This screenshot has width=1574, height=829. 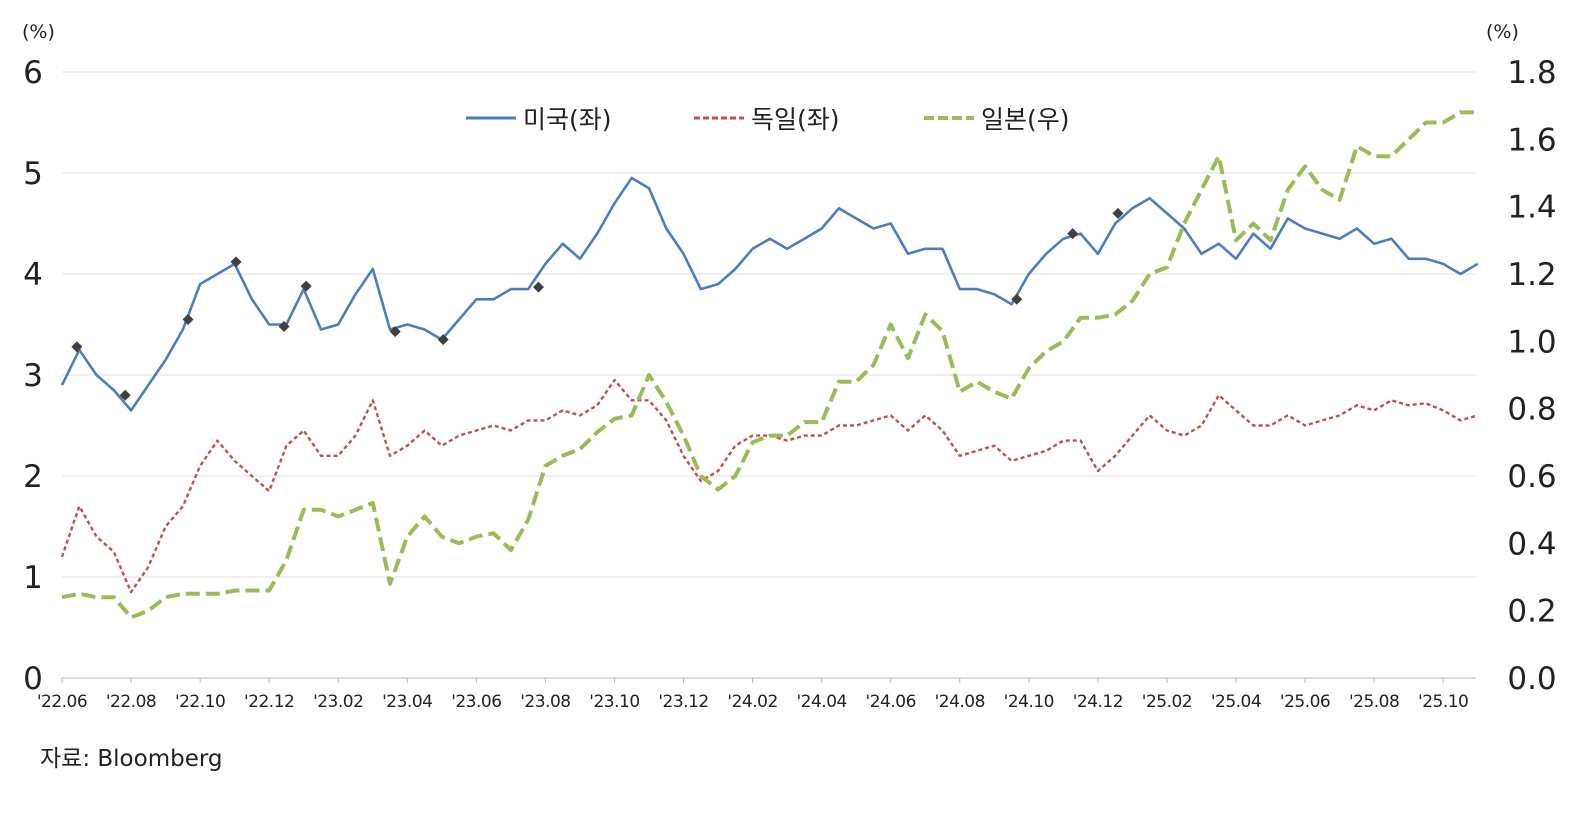 What do you see at coordinates (1531, 544) in the screenshot?
I see `right-tick-label: 0.4` at bounding box center [1531, 544].